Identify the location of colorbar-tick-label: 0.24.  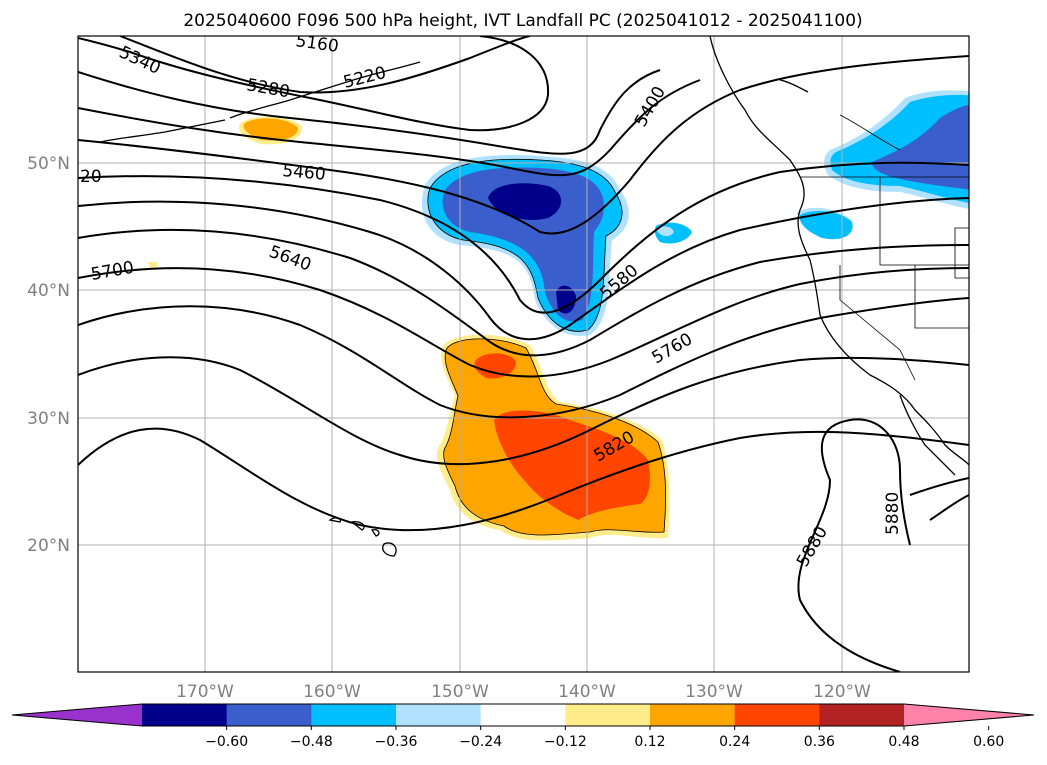
(734, 742).